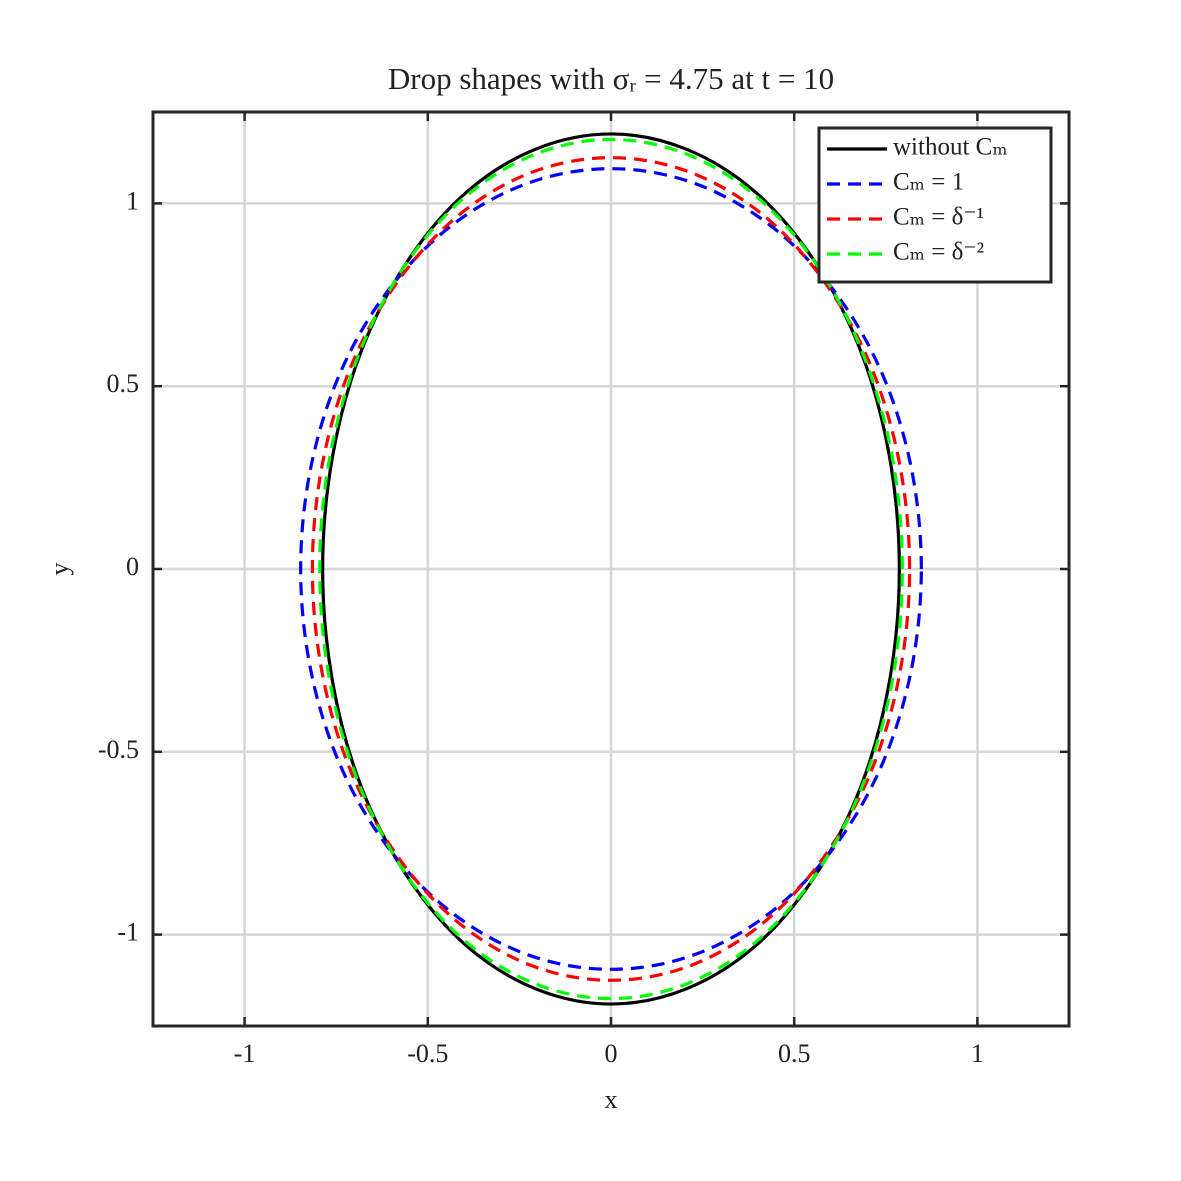 The height and width of the screenshot is (1181, 1181). I want to click on chart-title: Drop shapes with σᵣ = 4.75 at t = 10, so click(611, 78).